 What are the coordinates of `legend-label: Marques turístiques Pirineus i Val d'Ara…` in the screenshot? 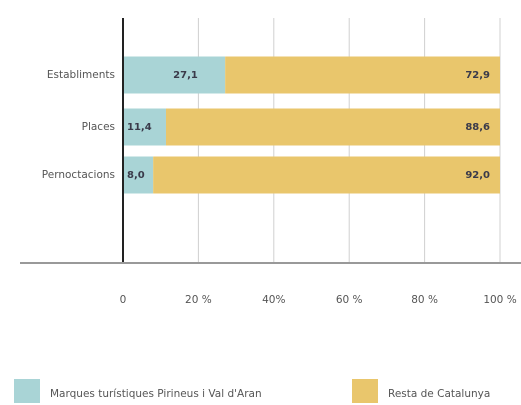 It's located at (156, 394).